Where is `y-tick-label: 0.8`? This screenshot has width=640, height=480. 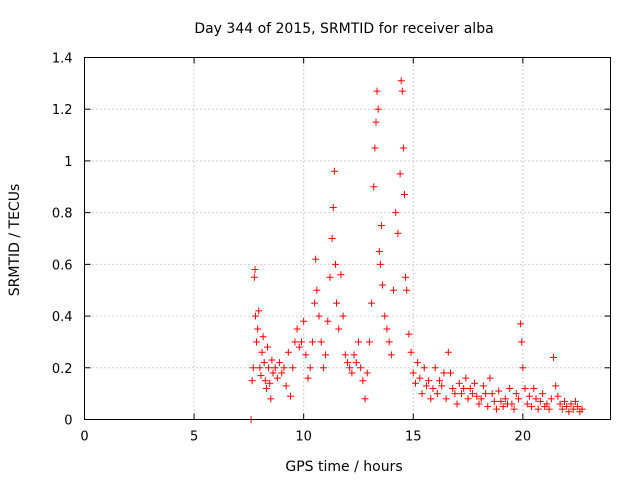 y-tick-label: 0.8 is located at coordinates (62, 214).